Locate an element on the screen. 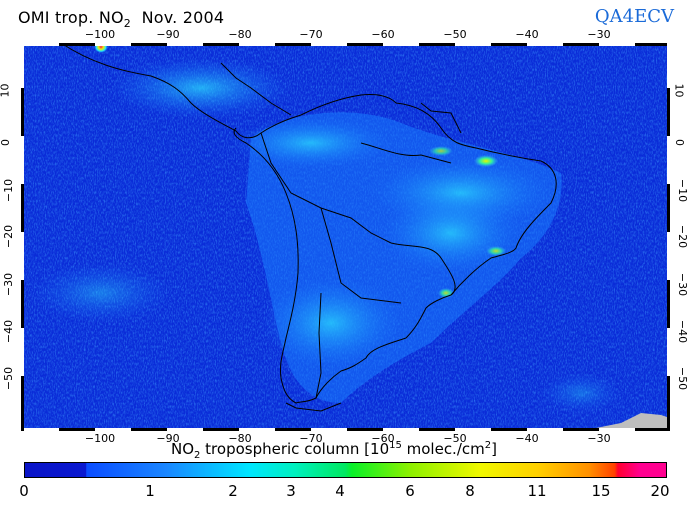 The image size is (692, 507). lat-tick-right: −30 is located at coordinates (683, 284).